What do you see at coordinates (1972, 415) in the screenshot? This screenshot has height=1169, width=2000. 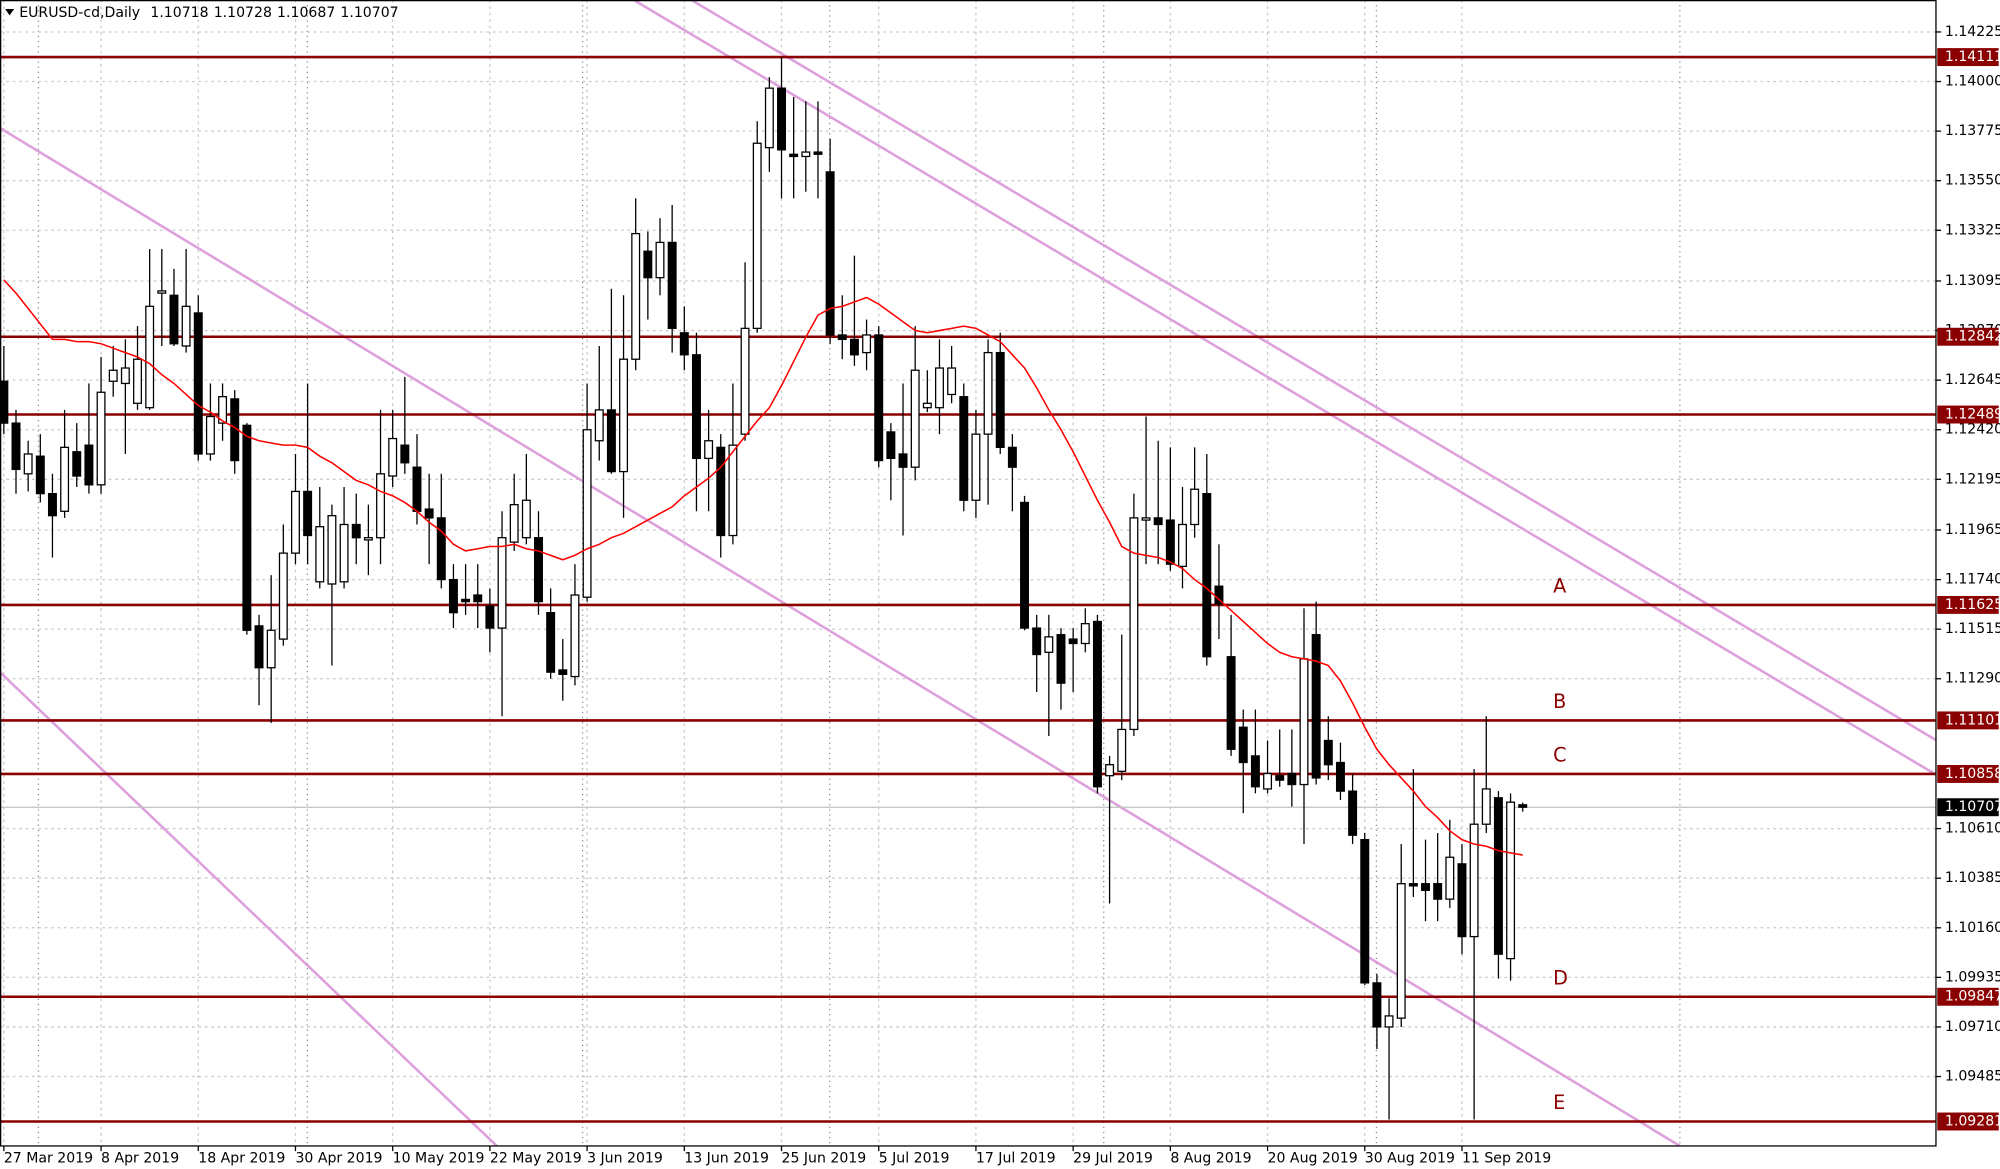 I see `level-price-label: 1.12489` at bounding box center [1972, 415].